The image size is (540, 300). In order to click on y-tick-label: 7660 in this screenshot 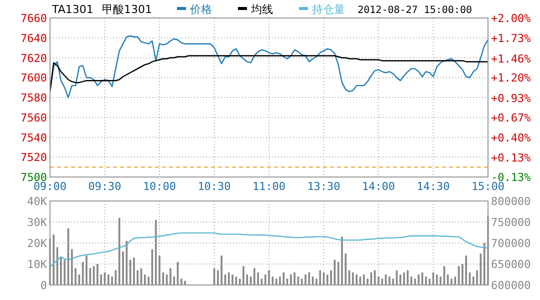, I will do `click(33, 18)`.